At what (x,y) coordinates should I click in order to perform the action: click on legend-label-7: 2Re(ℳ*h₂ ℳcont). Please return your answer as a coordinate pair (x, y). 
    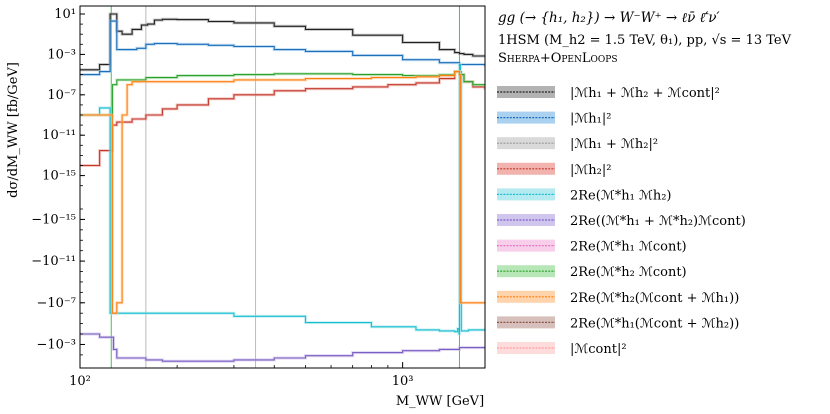
    Looking at the image, I should click on (628, 272).